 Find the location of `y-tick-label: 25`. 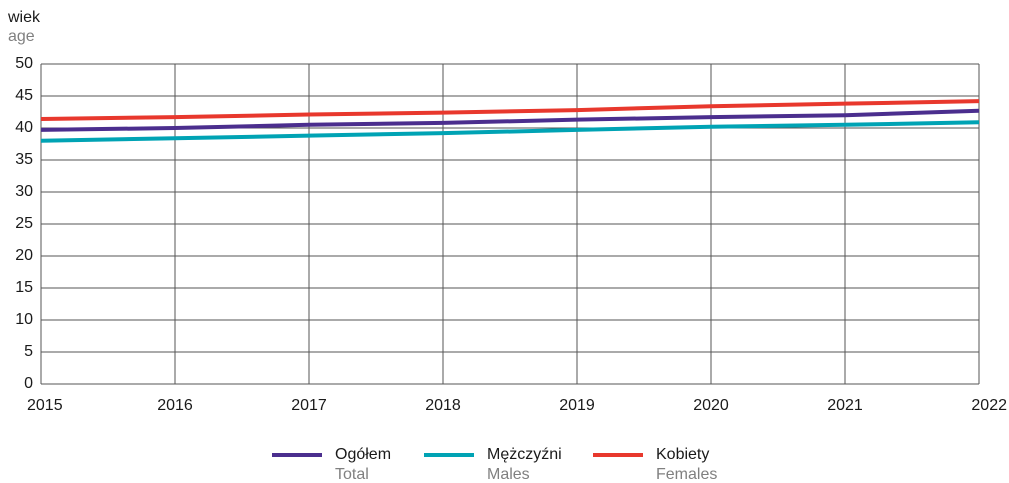

y-tick-label: 25 is located at coordinates (24, 223).